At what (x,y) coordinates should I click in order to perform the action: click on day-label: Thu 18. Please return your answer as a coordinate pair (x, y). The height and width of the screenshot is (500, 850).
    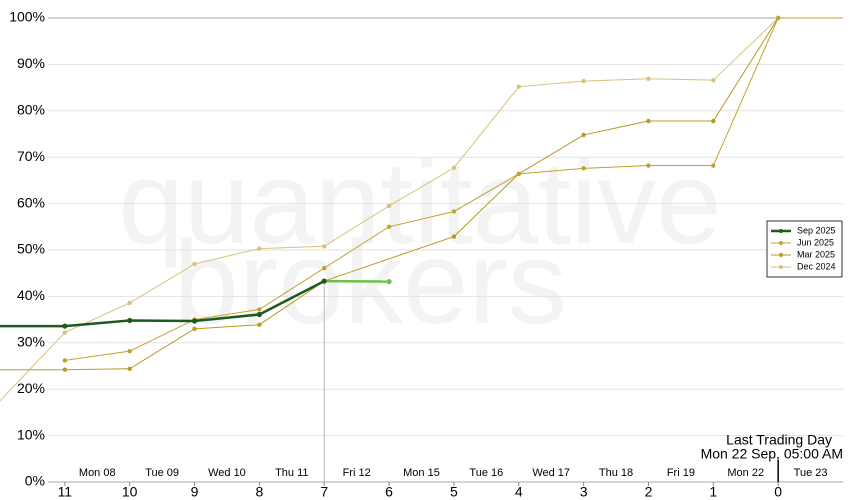
    Looking at the image, I should click on (616, 473).